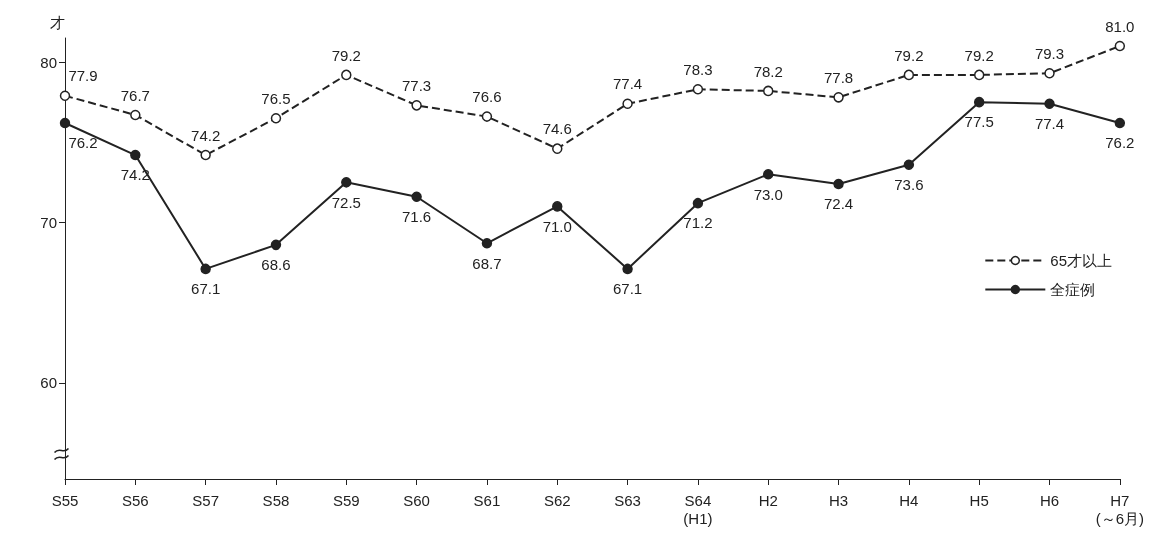 The image size is (1155, 554). I want to click on legend-label: 全症例, so click(1073, 289).